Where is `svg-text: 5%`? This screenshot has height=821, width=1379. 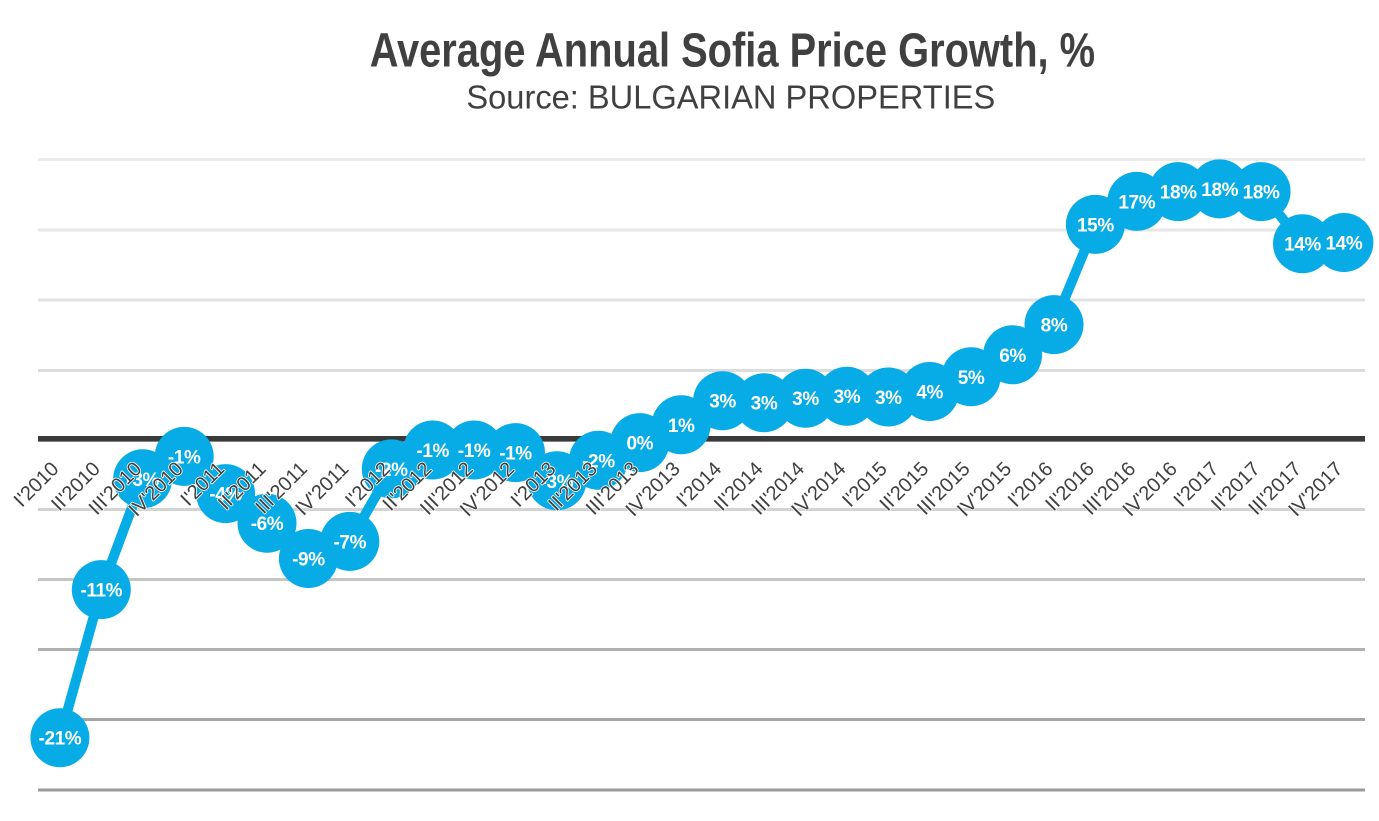
svg-text: 5% is located at coordinates (971, 378).